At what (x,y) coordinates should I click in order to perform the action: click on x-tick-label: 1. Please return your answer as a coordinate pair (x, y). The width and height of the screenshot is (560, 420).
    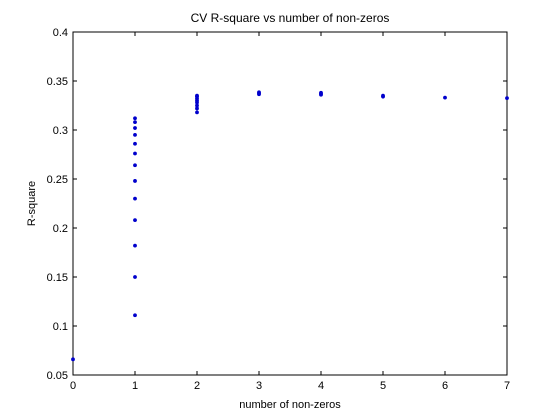
    Looking at the image, I should click on (135, 386).